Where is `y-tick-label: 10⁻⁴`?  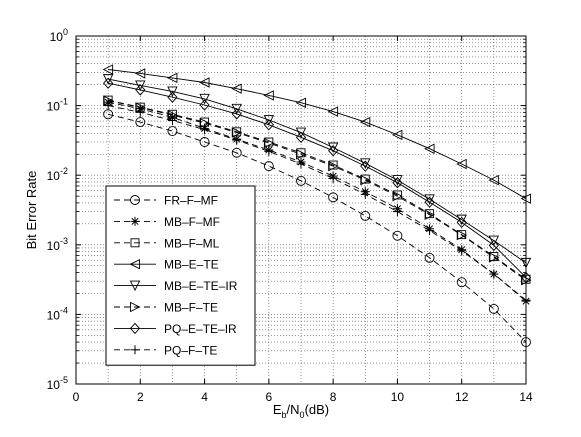
y-tick-label: 10⁻⁴ is located at coordinates (57, 313).